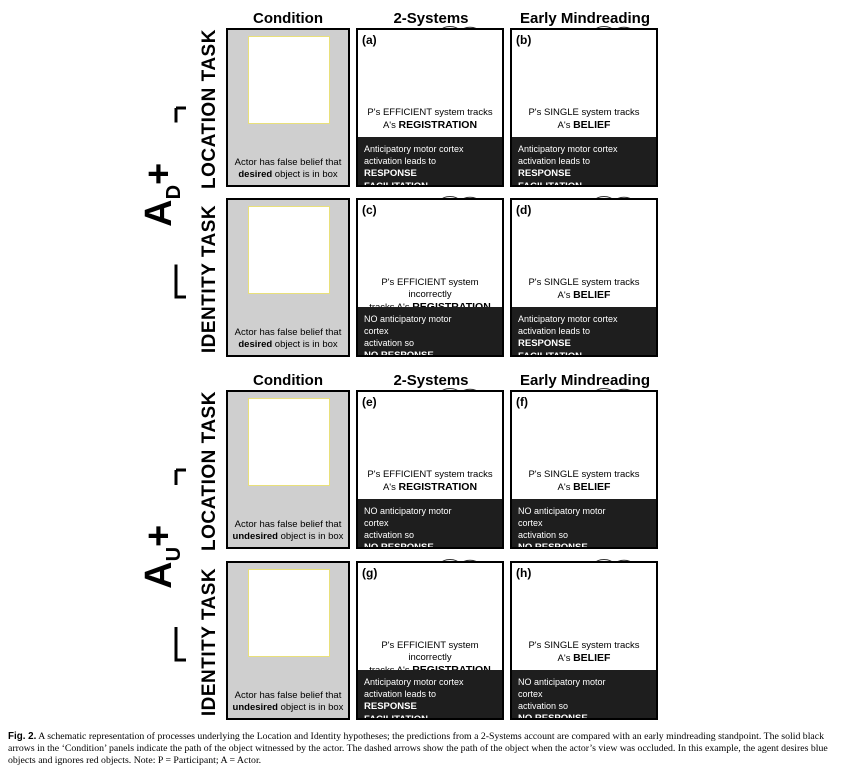 The height and width of the screenshot is (772, 845). I want to click on group-label-main: A, so click(159, 575).